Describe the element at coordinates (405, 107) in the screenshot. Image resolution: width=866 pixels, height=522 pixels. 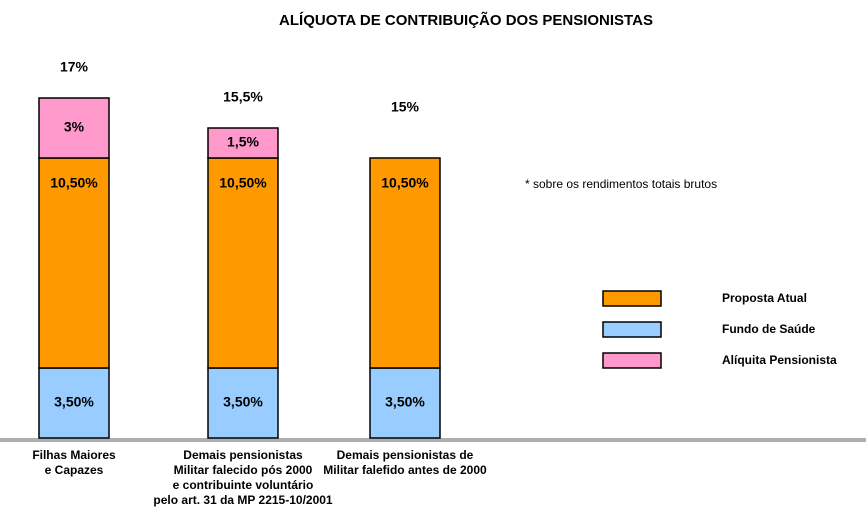
I see `total-label: 15%` at that location.